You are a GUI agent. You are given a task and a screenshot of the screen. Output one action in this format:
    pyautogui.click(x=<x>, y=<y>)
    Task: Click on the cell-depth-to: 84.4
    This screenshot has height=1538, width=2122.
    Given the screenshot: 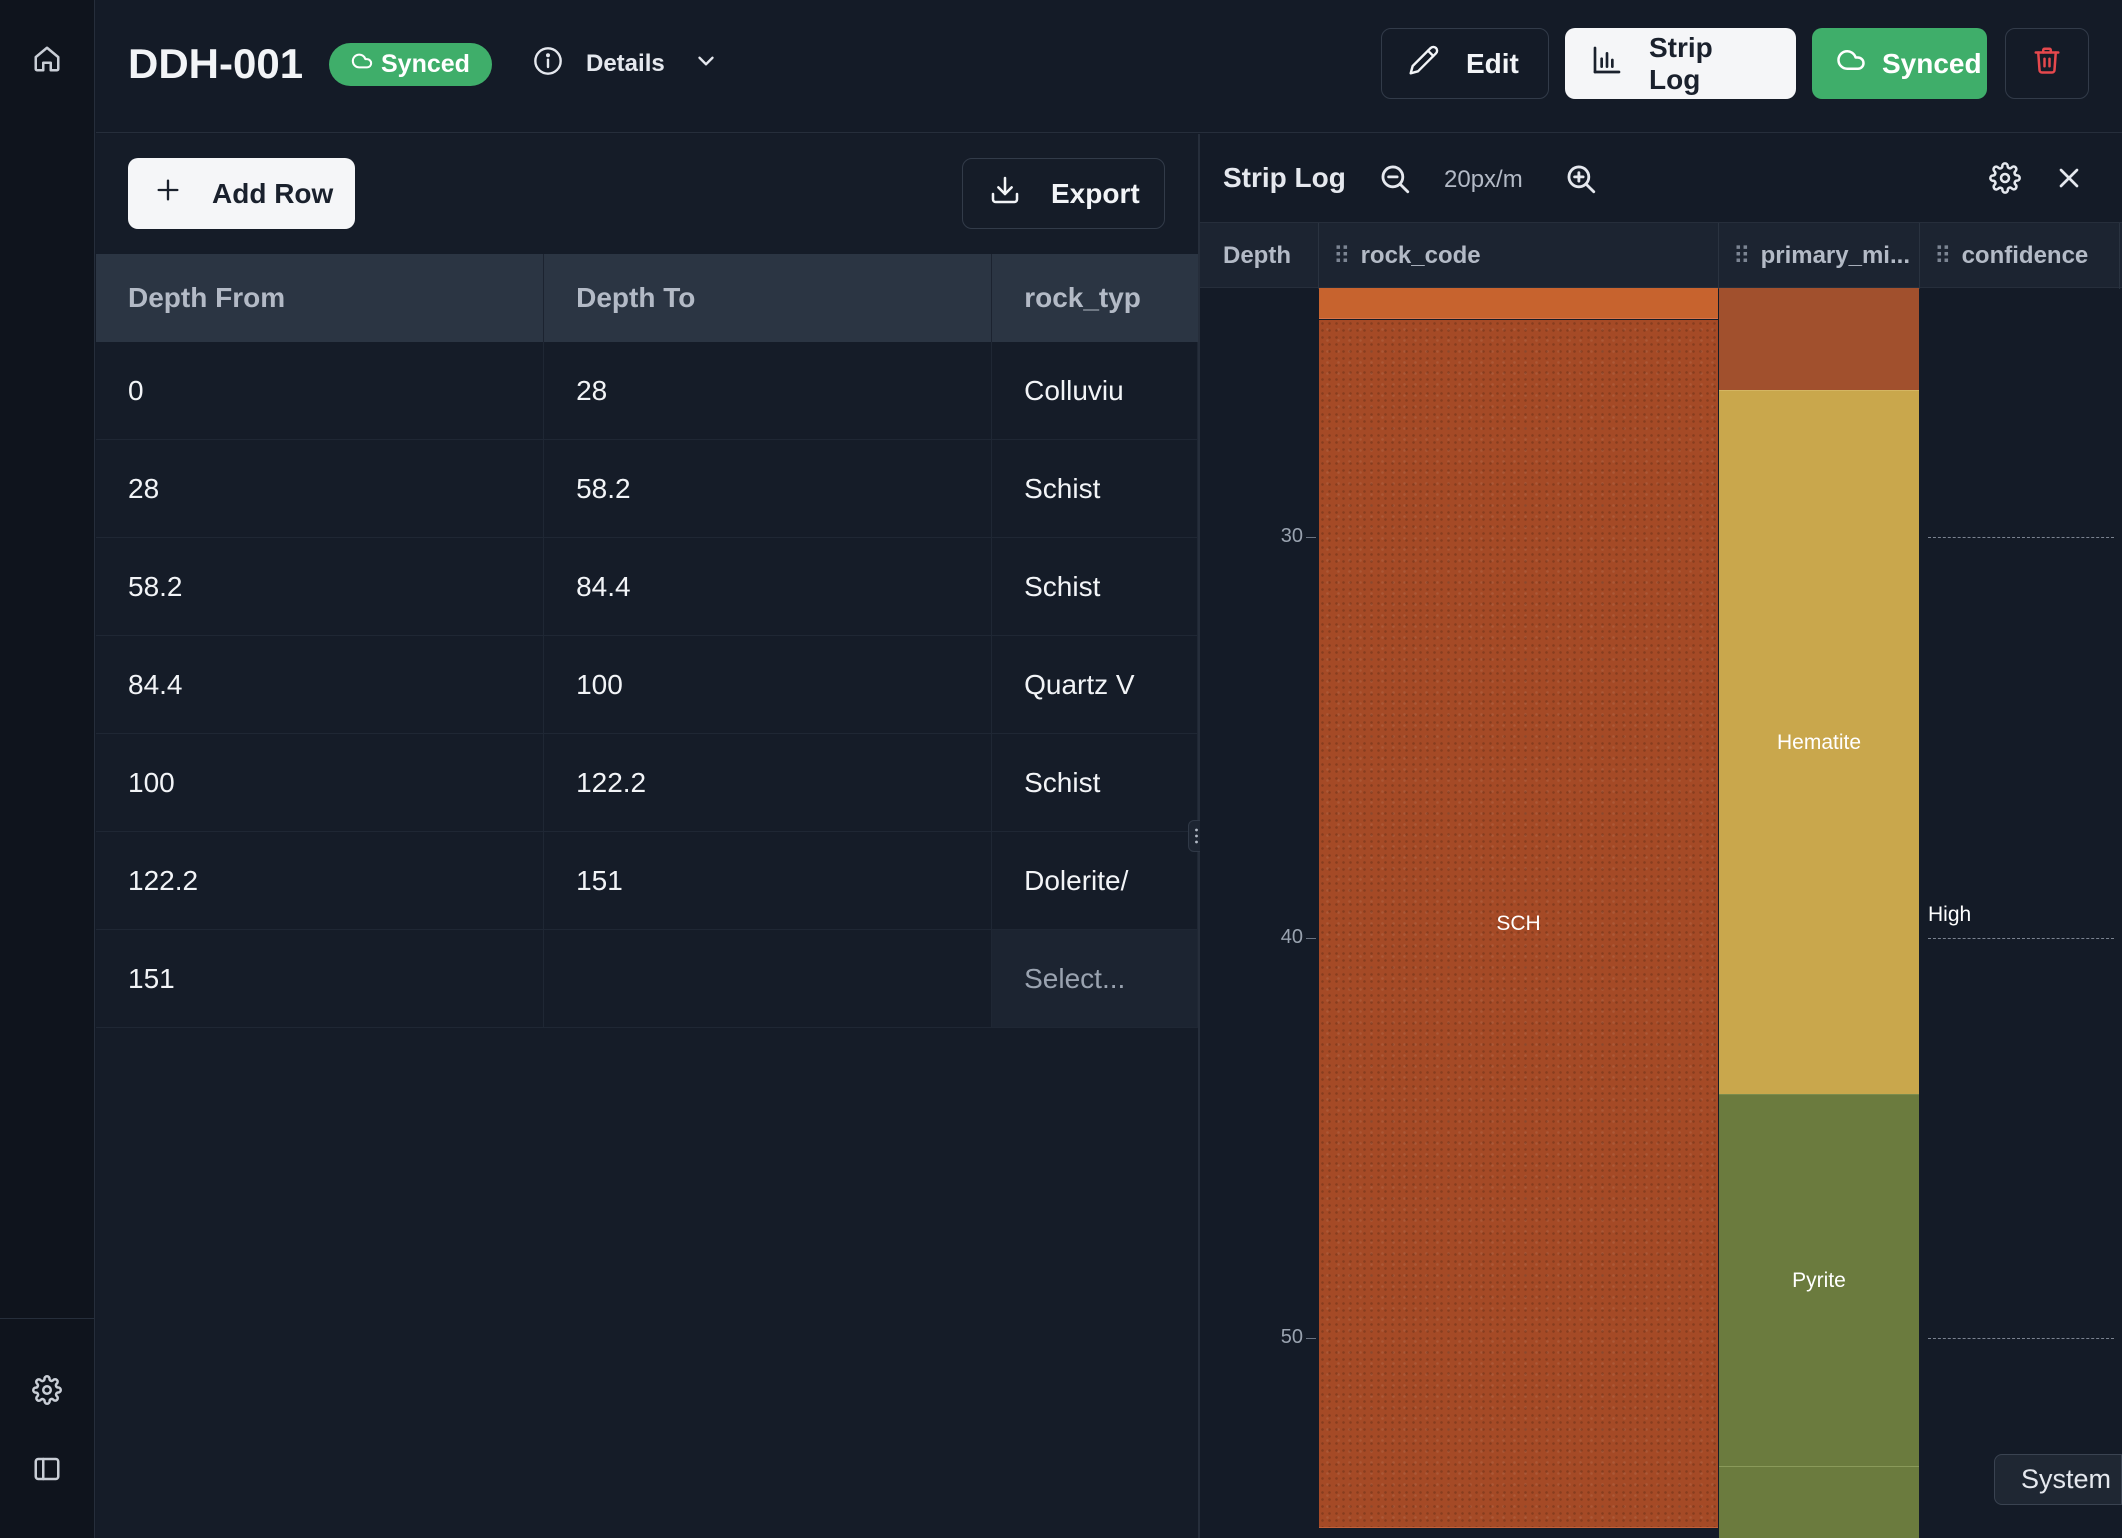 What is the action you would take?
    pyautogui.click(x=768, y=586)
    